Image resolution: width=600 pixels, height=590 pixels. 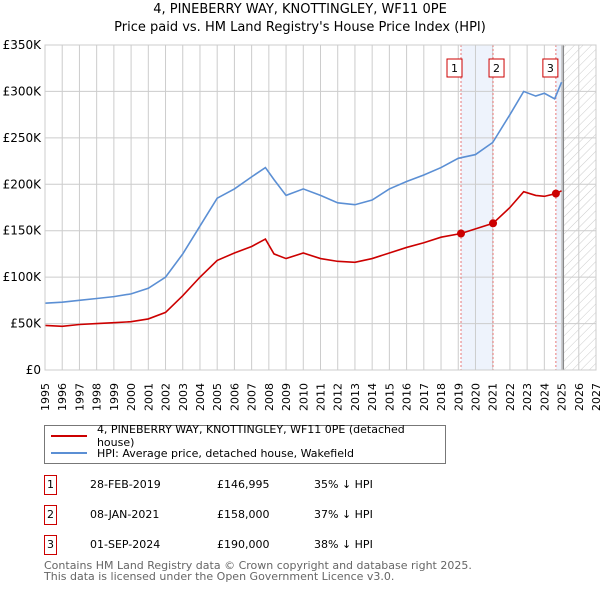 I want to click on sale-price: £146,995, so click(x=243, y=484).